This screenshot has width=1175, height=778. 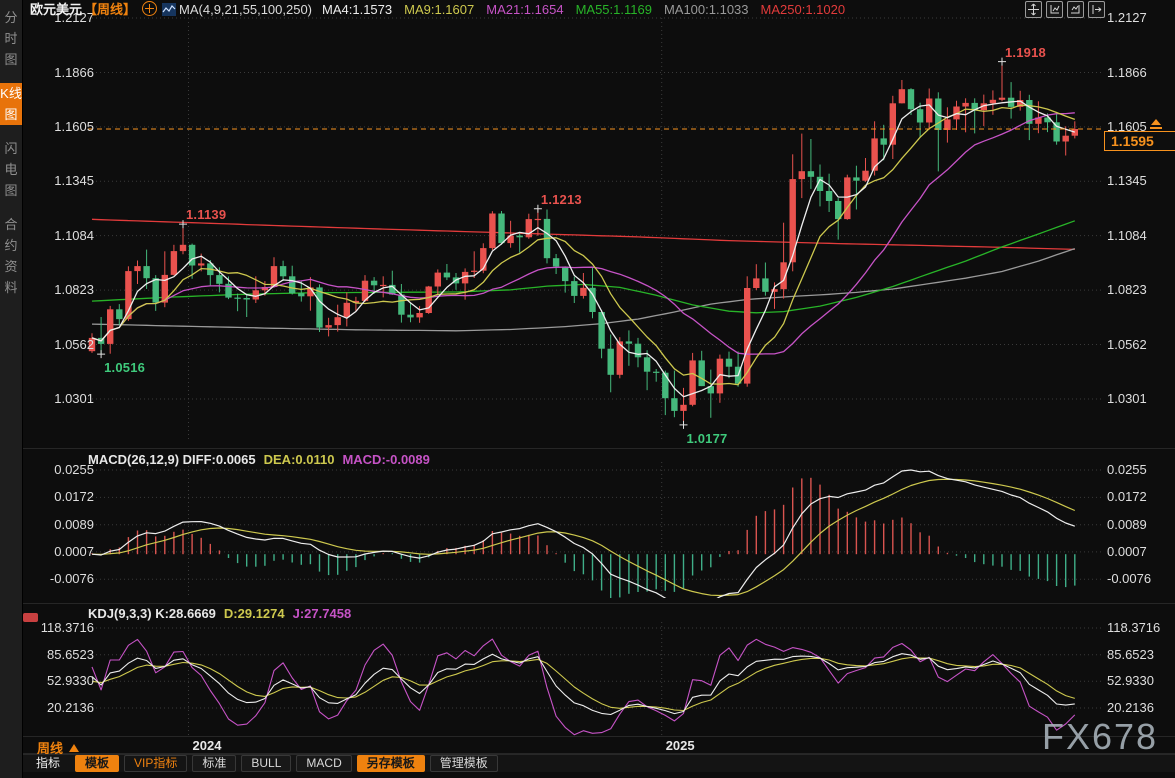 I want to click on latest-price-arrow-icon, so click(x=1156, y=127).